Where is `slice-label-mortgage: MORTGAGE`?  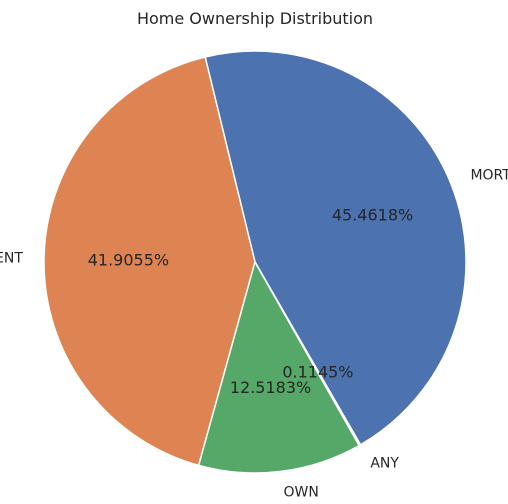 slice-label-mortgage: MORTGAGE is located at coordinates (489, 176).